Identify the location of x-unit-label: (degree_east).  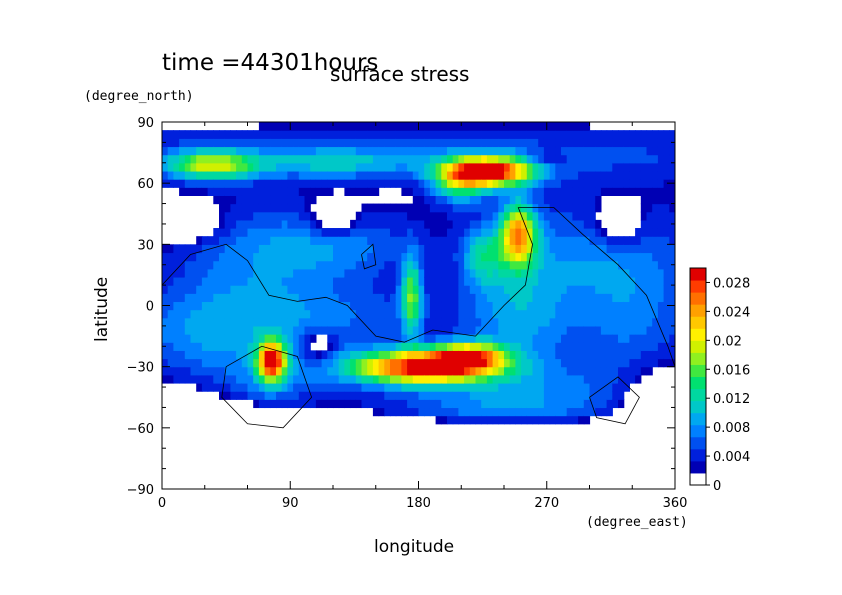
(637, 522).